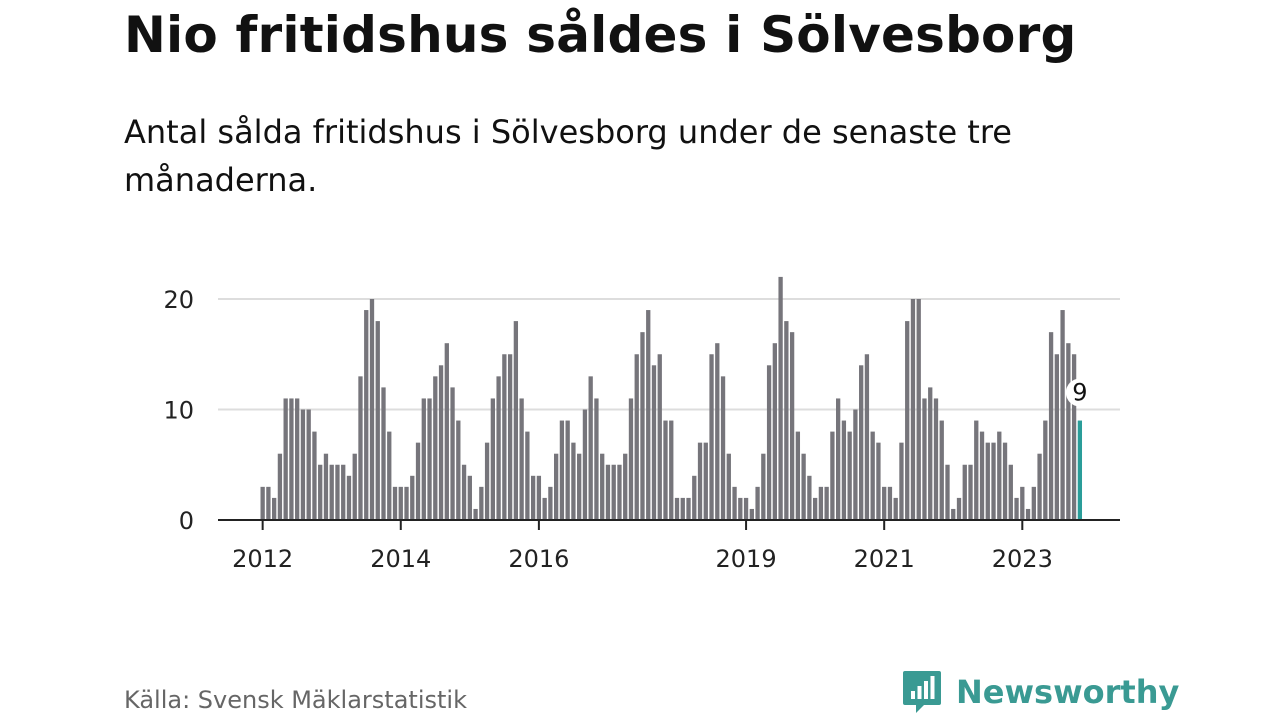  What do you see at coordinates (1079, 392) in the screenshot?
I see `highlight-label: 9` at bounding box center [1079, 392].